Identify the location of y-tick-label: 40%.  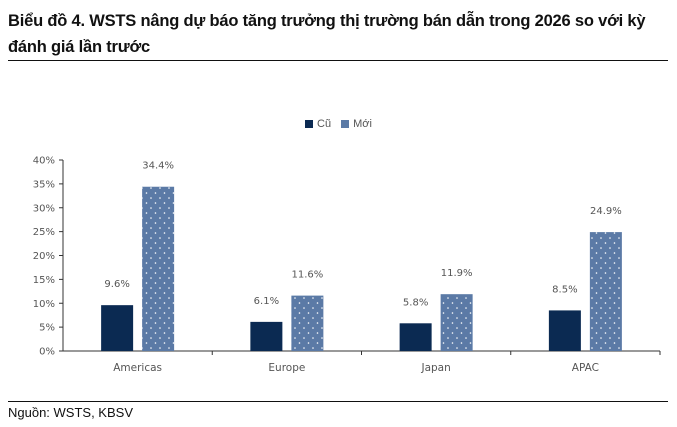
(44, 161).